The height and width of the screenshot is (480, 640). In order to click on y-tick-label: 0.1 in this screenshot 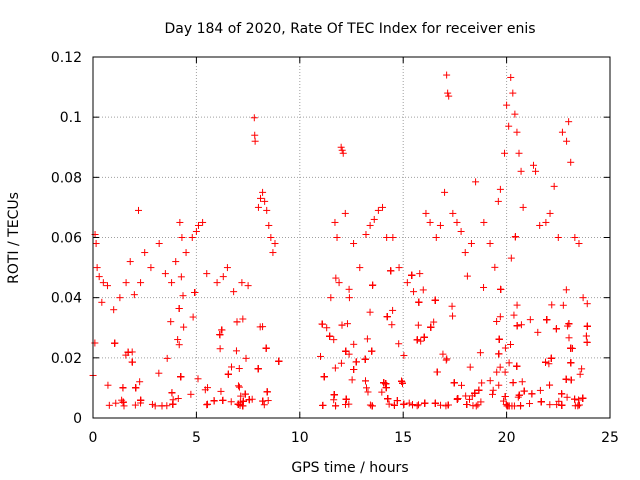, I will do `click(71, 118)`.